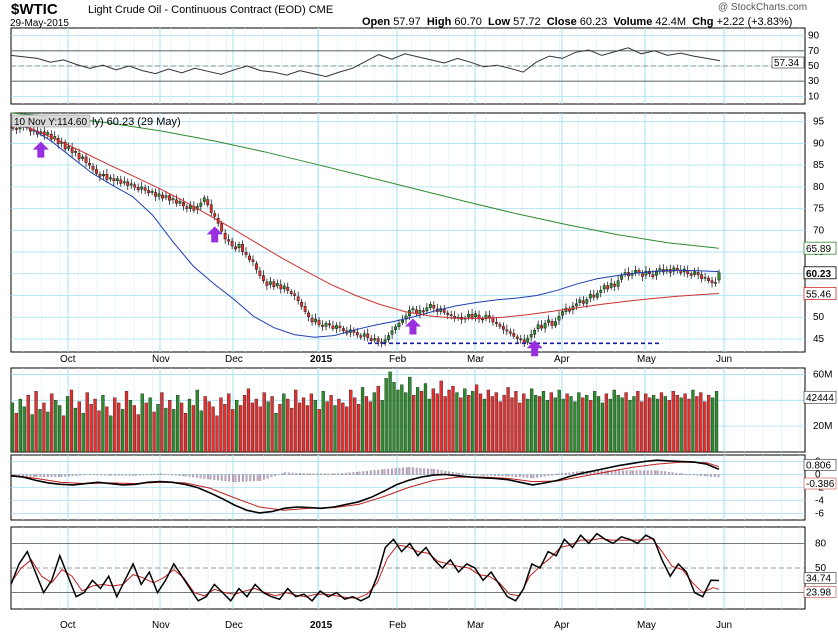 The image size is (838, 634). I want to click on rsi-last-tag-box, so click(788, 62).